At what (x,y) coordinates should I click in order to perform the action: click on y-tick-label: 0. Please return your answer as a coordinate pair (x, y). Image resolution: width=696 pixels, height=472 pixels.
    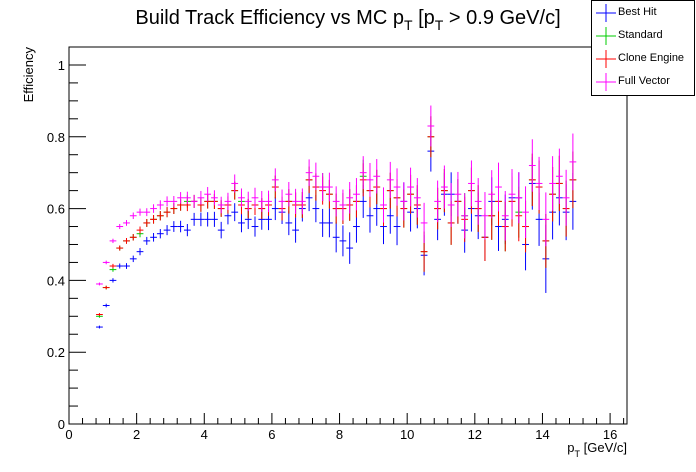
    Looking at the image, I should click on (61, 424).